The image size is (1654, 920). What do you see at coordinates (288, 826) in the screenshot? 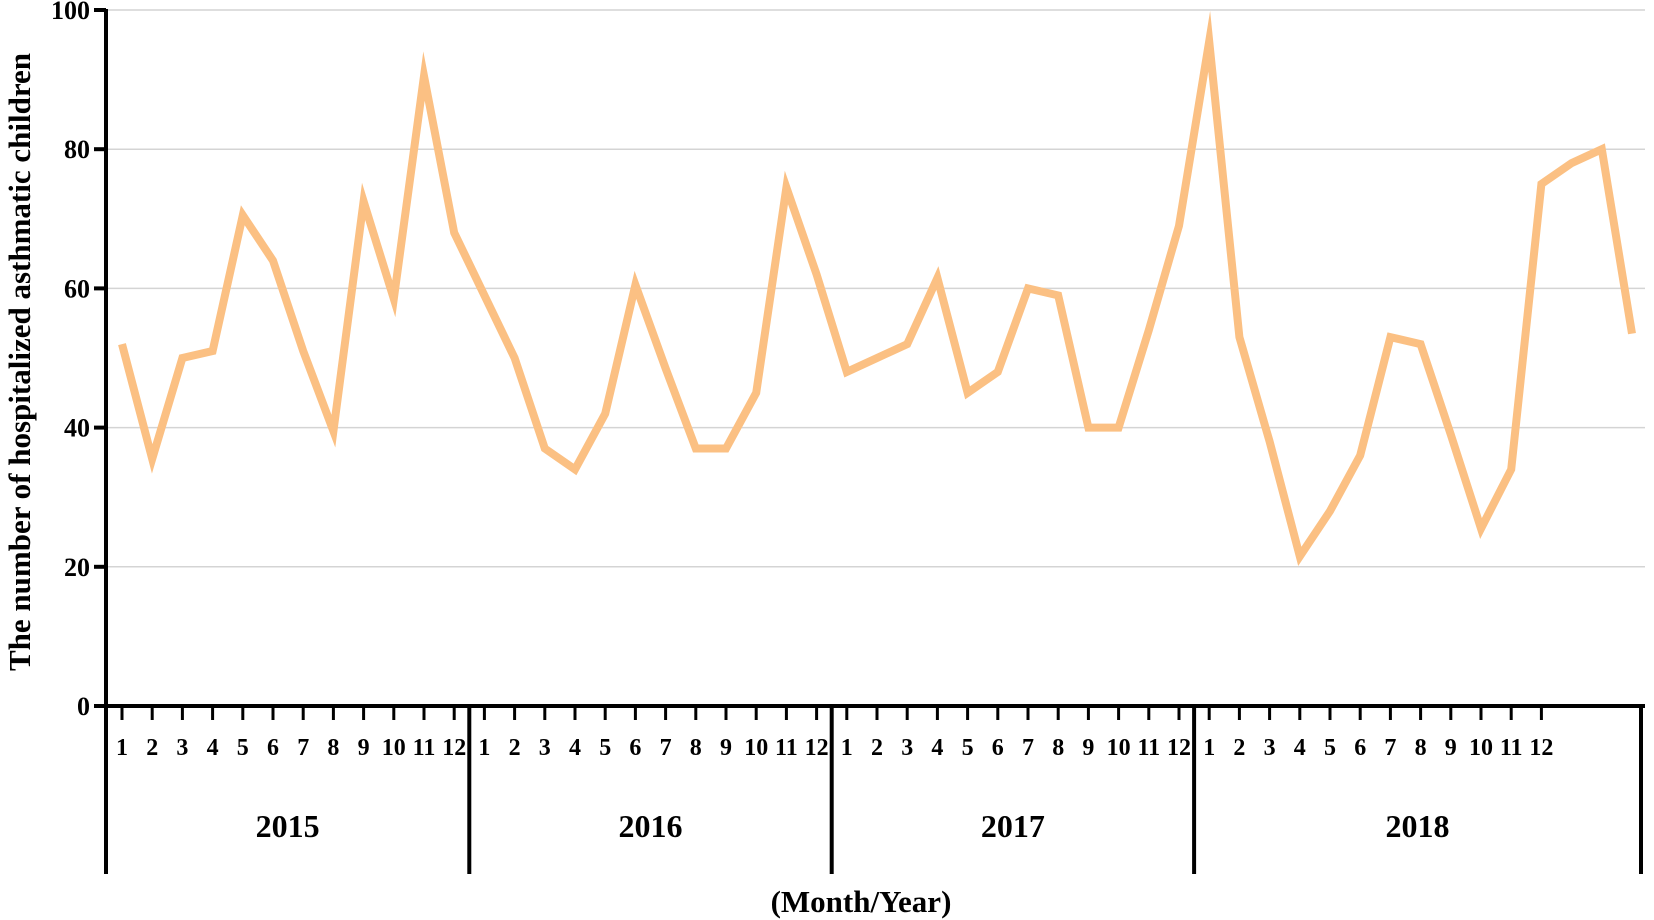
I see `year-label: 2015` at bounding box center [288, 826].